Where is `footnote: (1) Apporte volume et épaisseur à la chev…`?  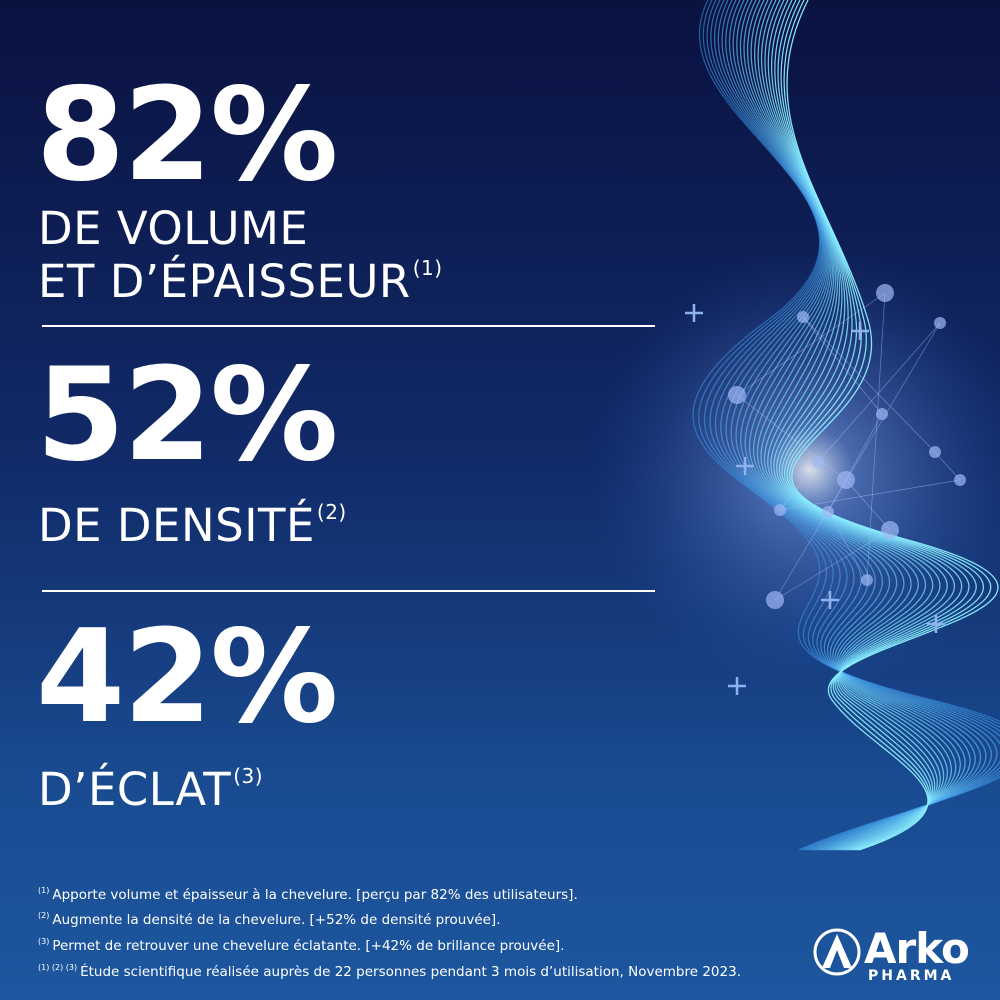
footnote: (1) Apporte volume et épaisseur à la chev… is located at coordinates (308, 895).